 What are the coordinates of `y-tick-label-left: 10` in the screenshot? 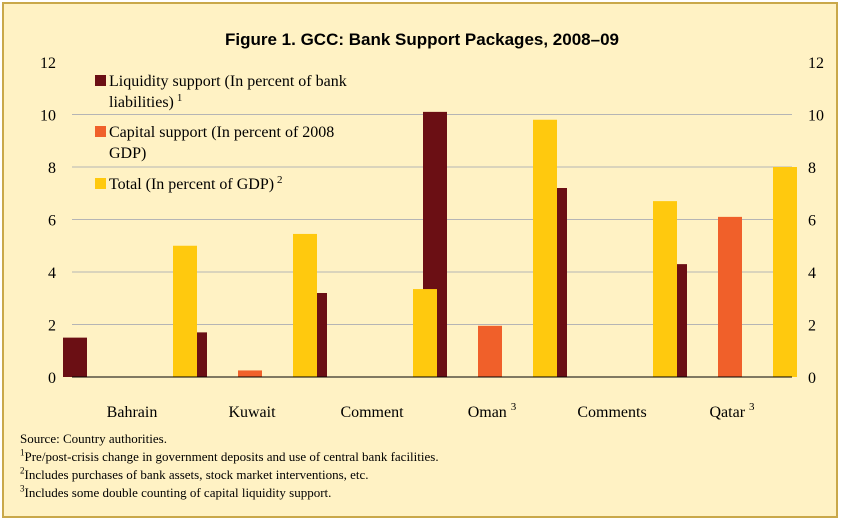 It's located at (48, 116).